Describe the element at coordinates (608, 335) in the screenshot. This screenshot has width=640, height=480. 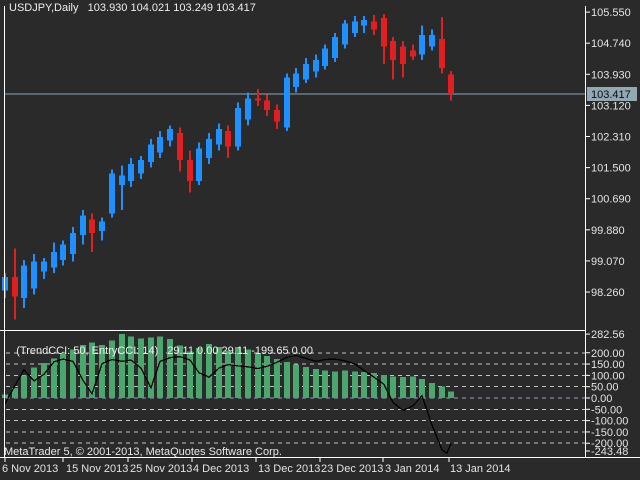
I see `indicator-axis-label: 282.56` at that location.